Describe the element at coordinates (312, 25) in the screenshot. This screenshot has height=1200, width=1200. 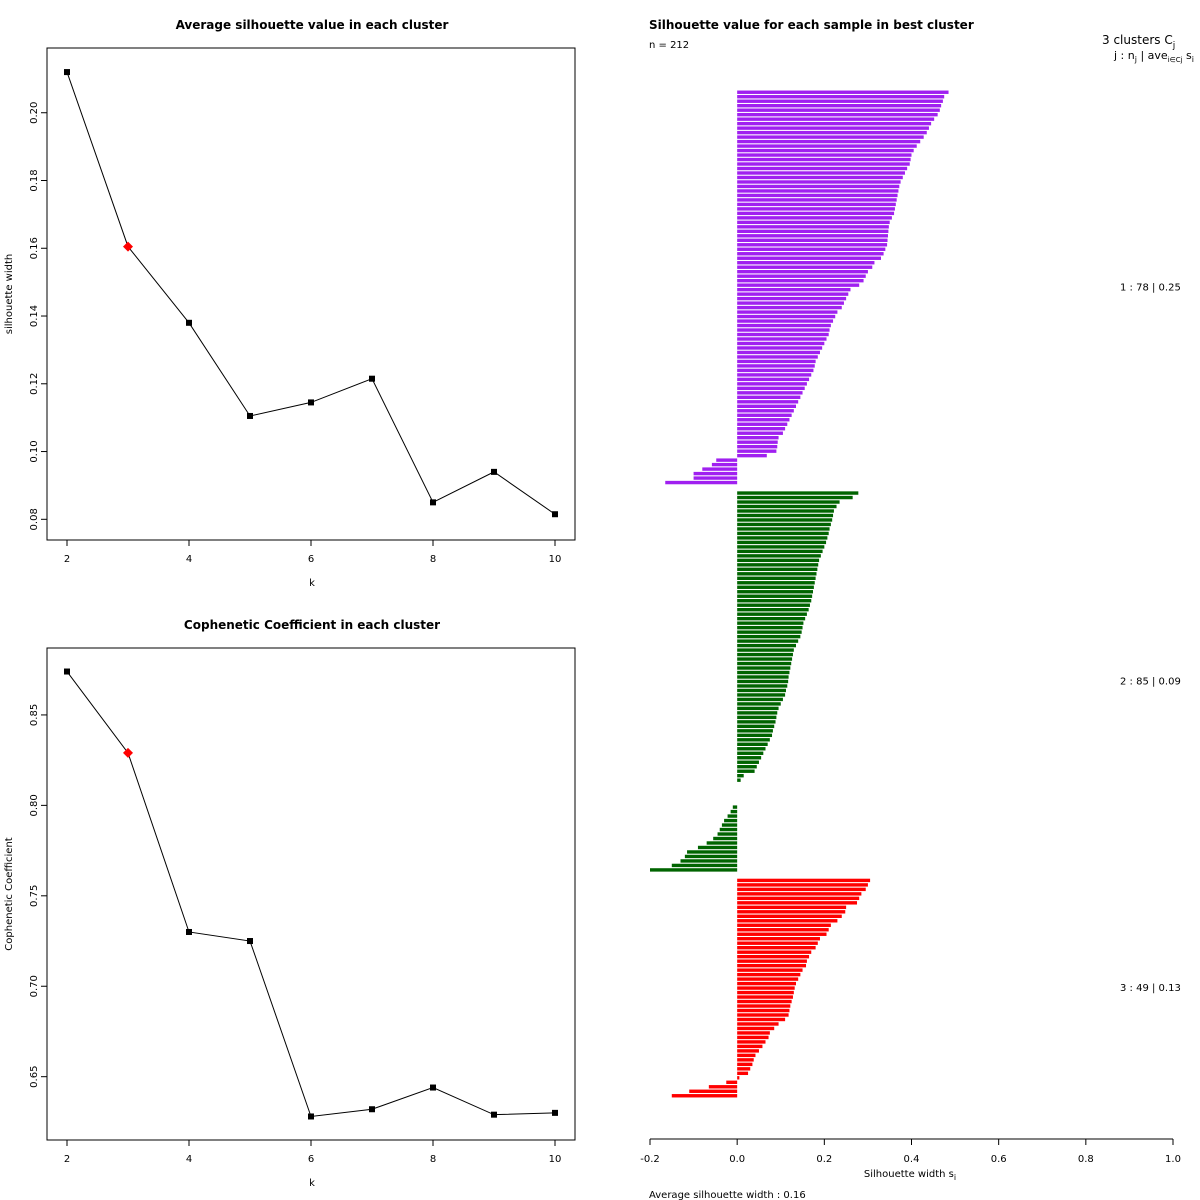
I see `avg-silhouette-title: Average silhouette value in each cluster` at that location.